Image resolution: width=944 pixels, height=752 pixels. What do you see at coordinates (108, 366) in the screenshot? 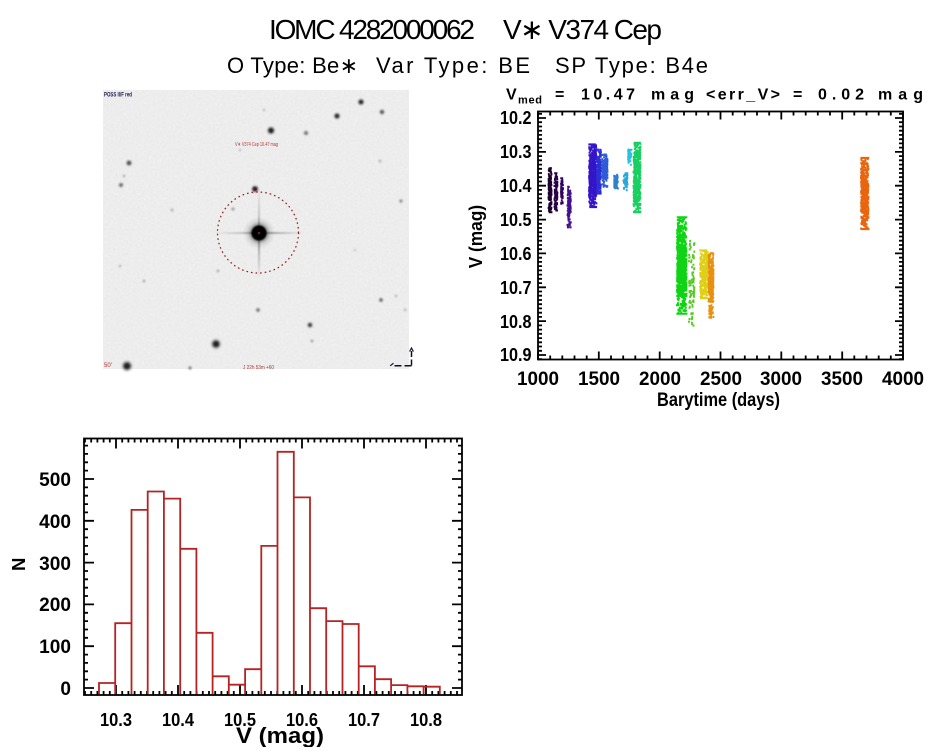
I see `svg-text: 50′` at bounding box center [108, 366].